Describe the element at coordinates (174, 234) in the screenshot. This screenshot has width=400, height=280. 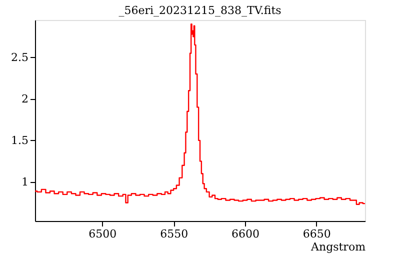
I see `x-tick-label: 6550` at that location.